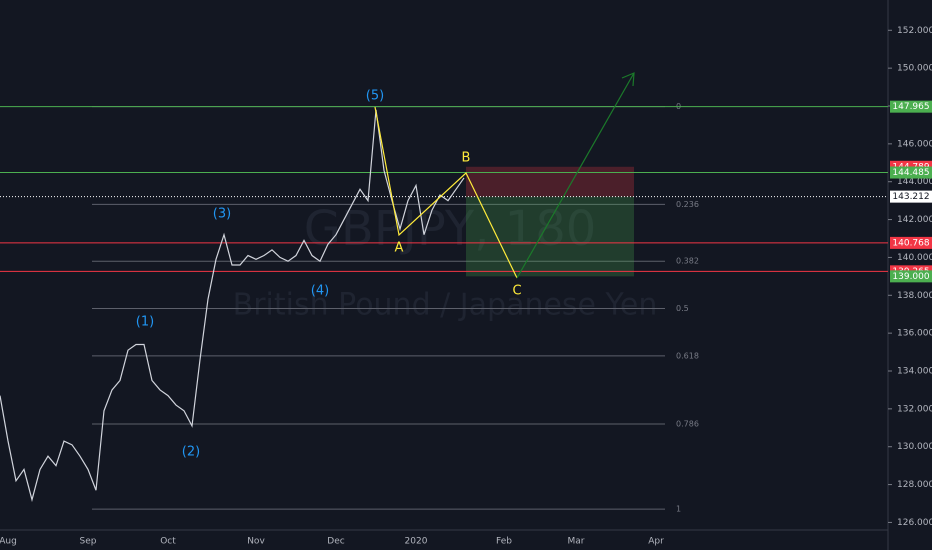  What do you see at coordinates (914, 296) in the screenshot?
I see `y-tick-label: 138.000` at bounding box center [914, 296].